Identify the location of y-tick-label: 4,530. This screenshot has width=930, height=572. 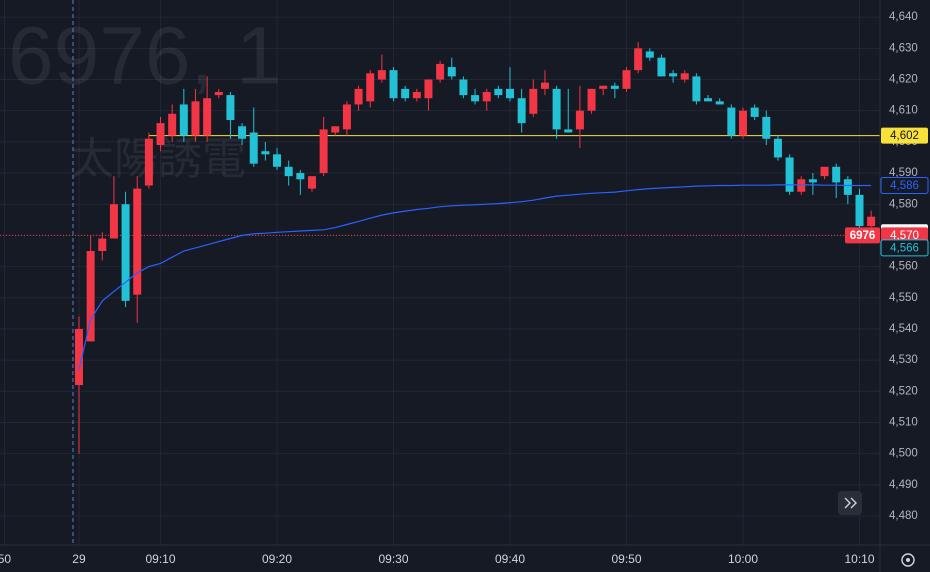
(903, 360).